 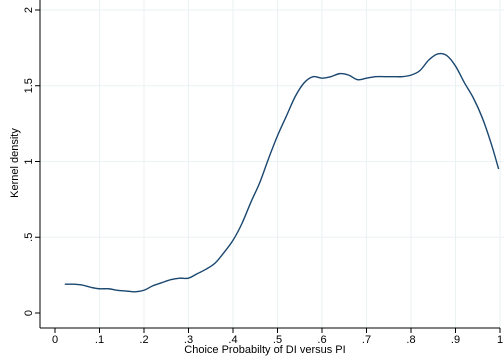 What do you see at coordinates (15, 163) in the screenshot?
I see `y-axis-title: Kernel density` at bounding box center [15, 163].